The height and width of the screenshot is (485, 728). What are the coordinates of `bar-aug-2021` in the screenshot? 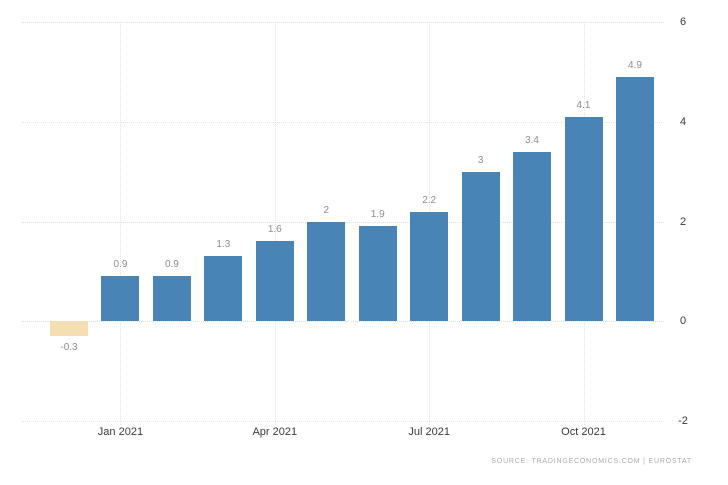 It's located at (480, 246).